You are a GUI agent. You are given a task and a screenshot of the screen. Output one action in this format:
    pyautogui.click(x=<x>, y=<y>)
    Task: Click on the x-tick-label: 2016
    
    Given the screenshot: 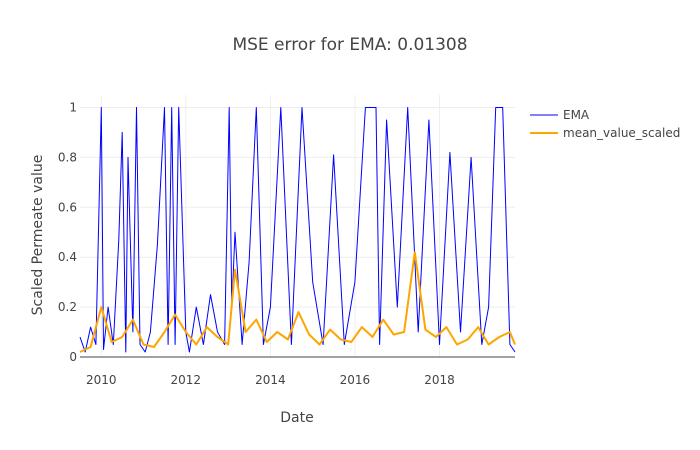 What is the action you would take?
    pyautogui.click(x=355, y=380)
    